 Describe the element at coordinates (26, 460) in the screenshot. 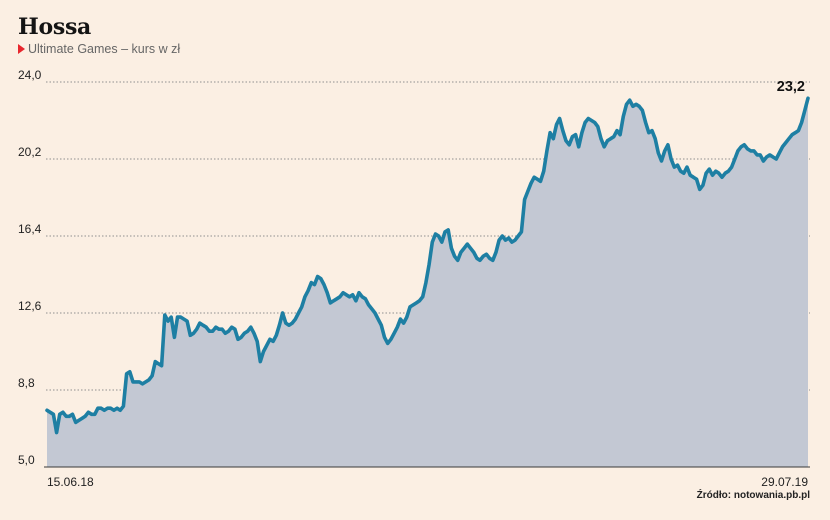

I see `y-tick-label: 5,0` at that location.